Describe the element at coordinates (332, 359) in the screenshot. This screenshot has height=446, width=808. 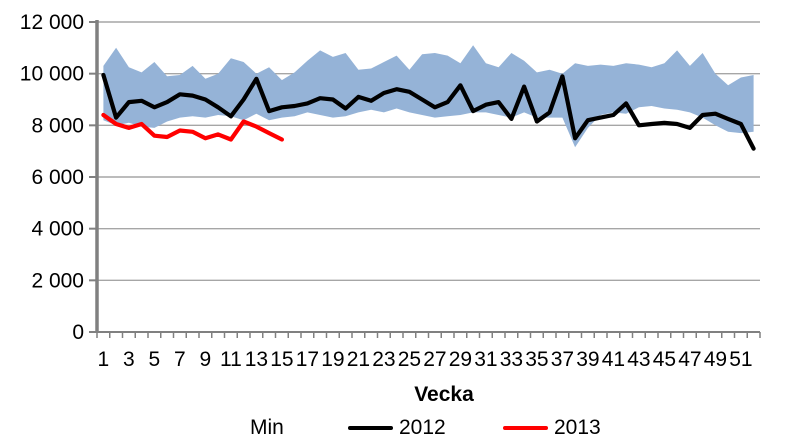
I see `svg-text: 19` at that location.